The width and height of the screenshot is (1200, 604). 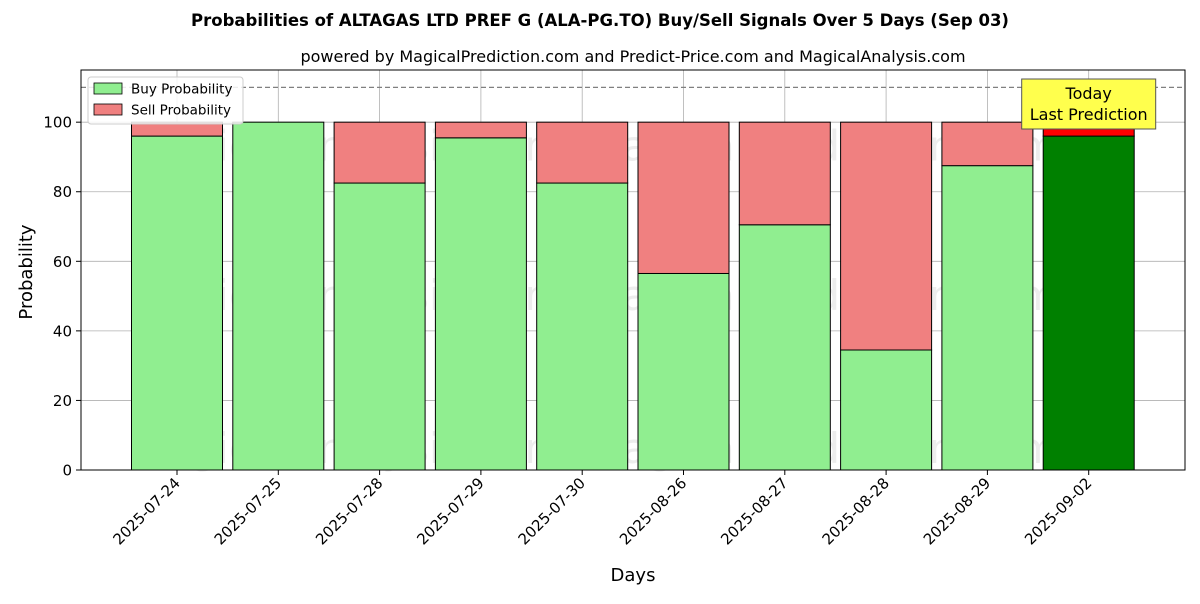 I want to click on legend-box, so click(x=165, y=100).